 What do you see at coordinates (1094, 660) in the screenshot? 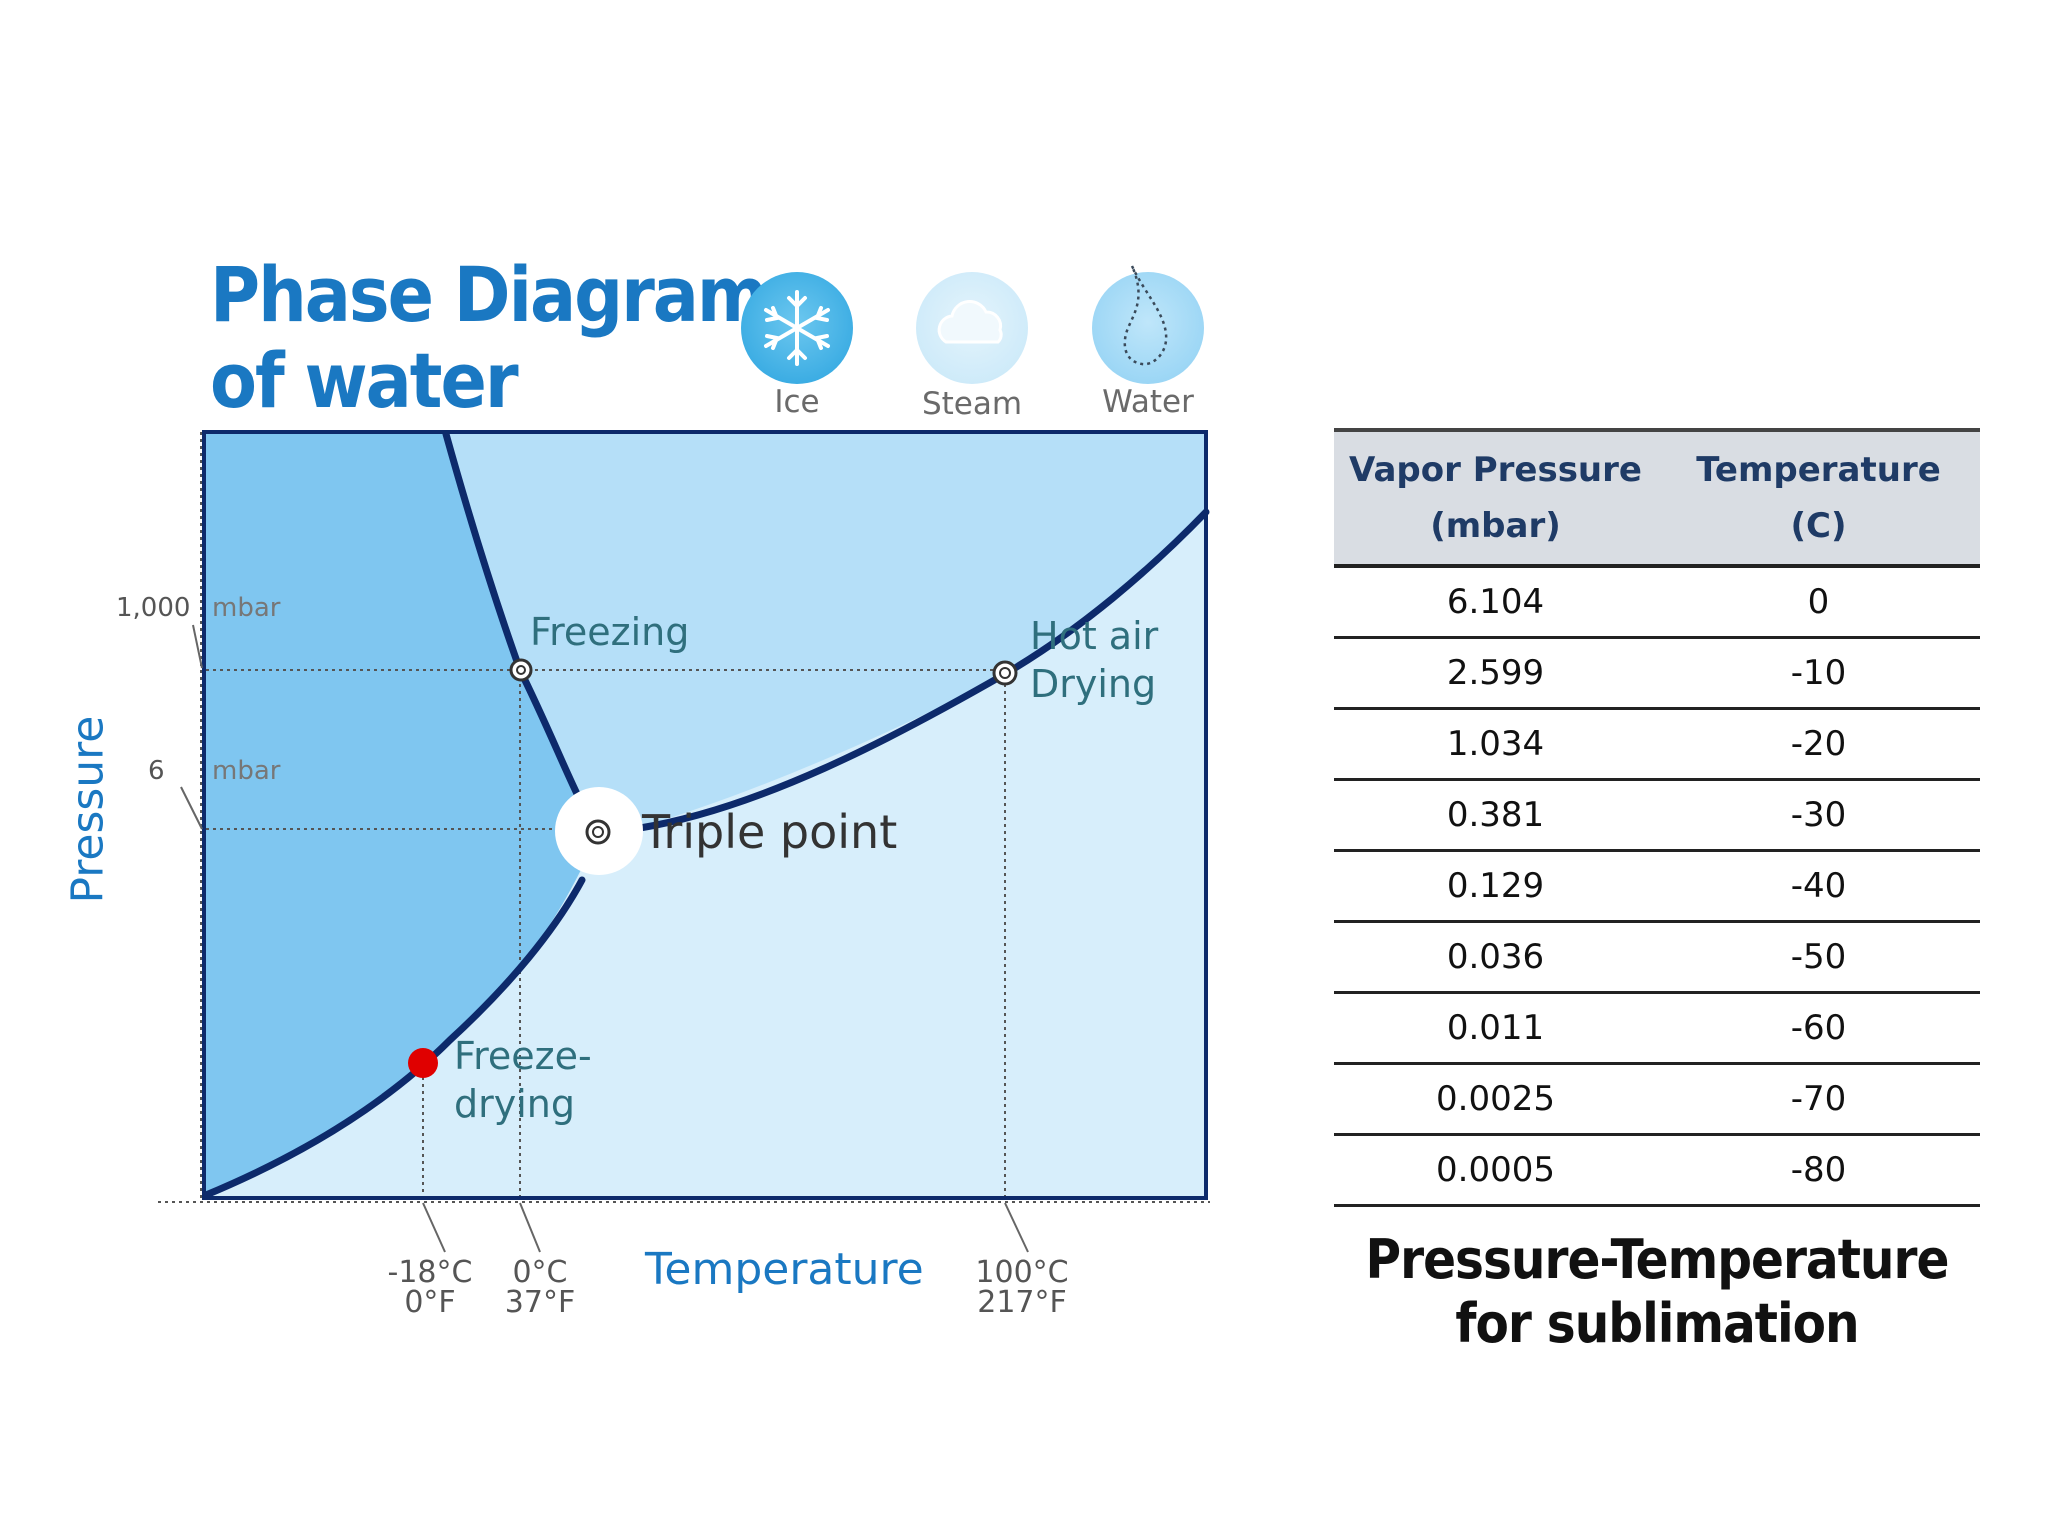
I see `hot-air-drying-label: Hot air Drying` at bounding box center [1094, 660].